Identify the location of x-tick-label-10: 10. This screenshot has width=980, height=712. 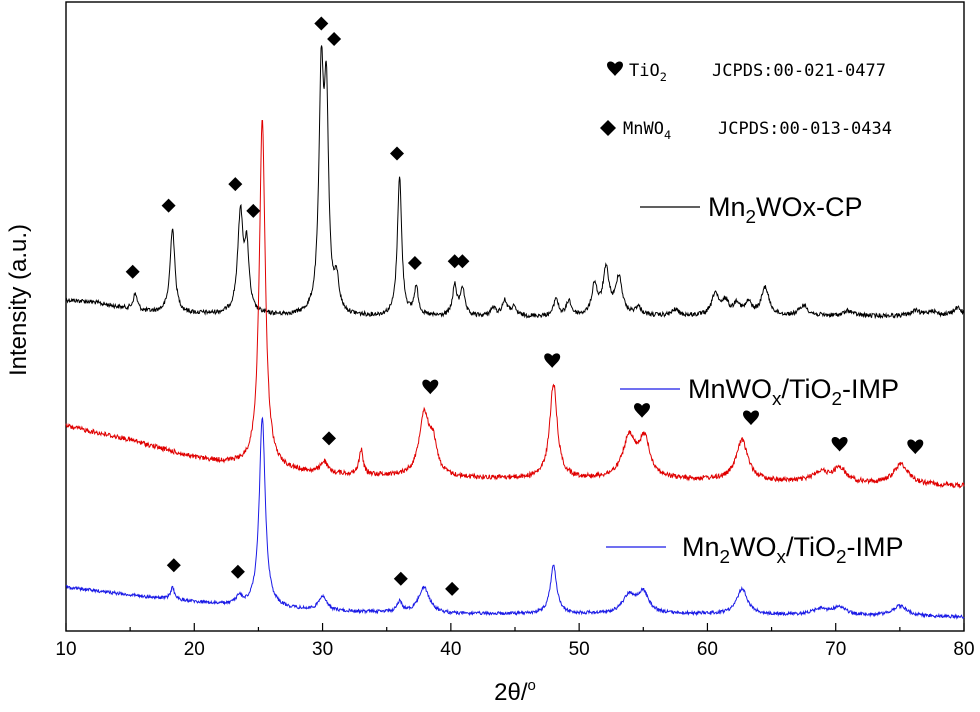
(65, 649).